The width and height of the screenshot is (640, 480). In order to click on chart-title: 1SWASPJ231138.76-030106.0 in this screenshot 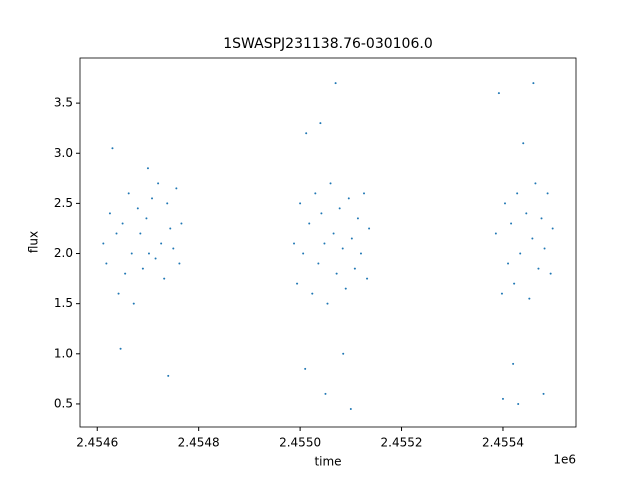, I will do `click(327, 44)`.